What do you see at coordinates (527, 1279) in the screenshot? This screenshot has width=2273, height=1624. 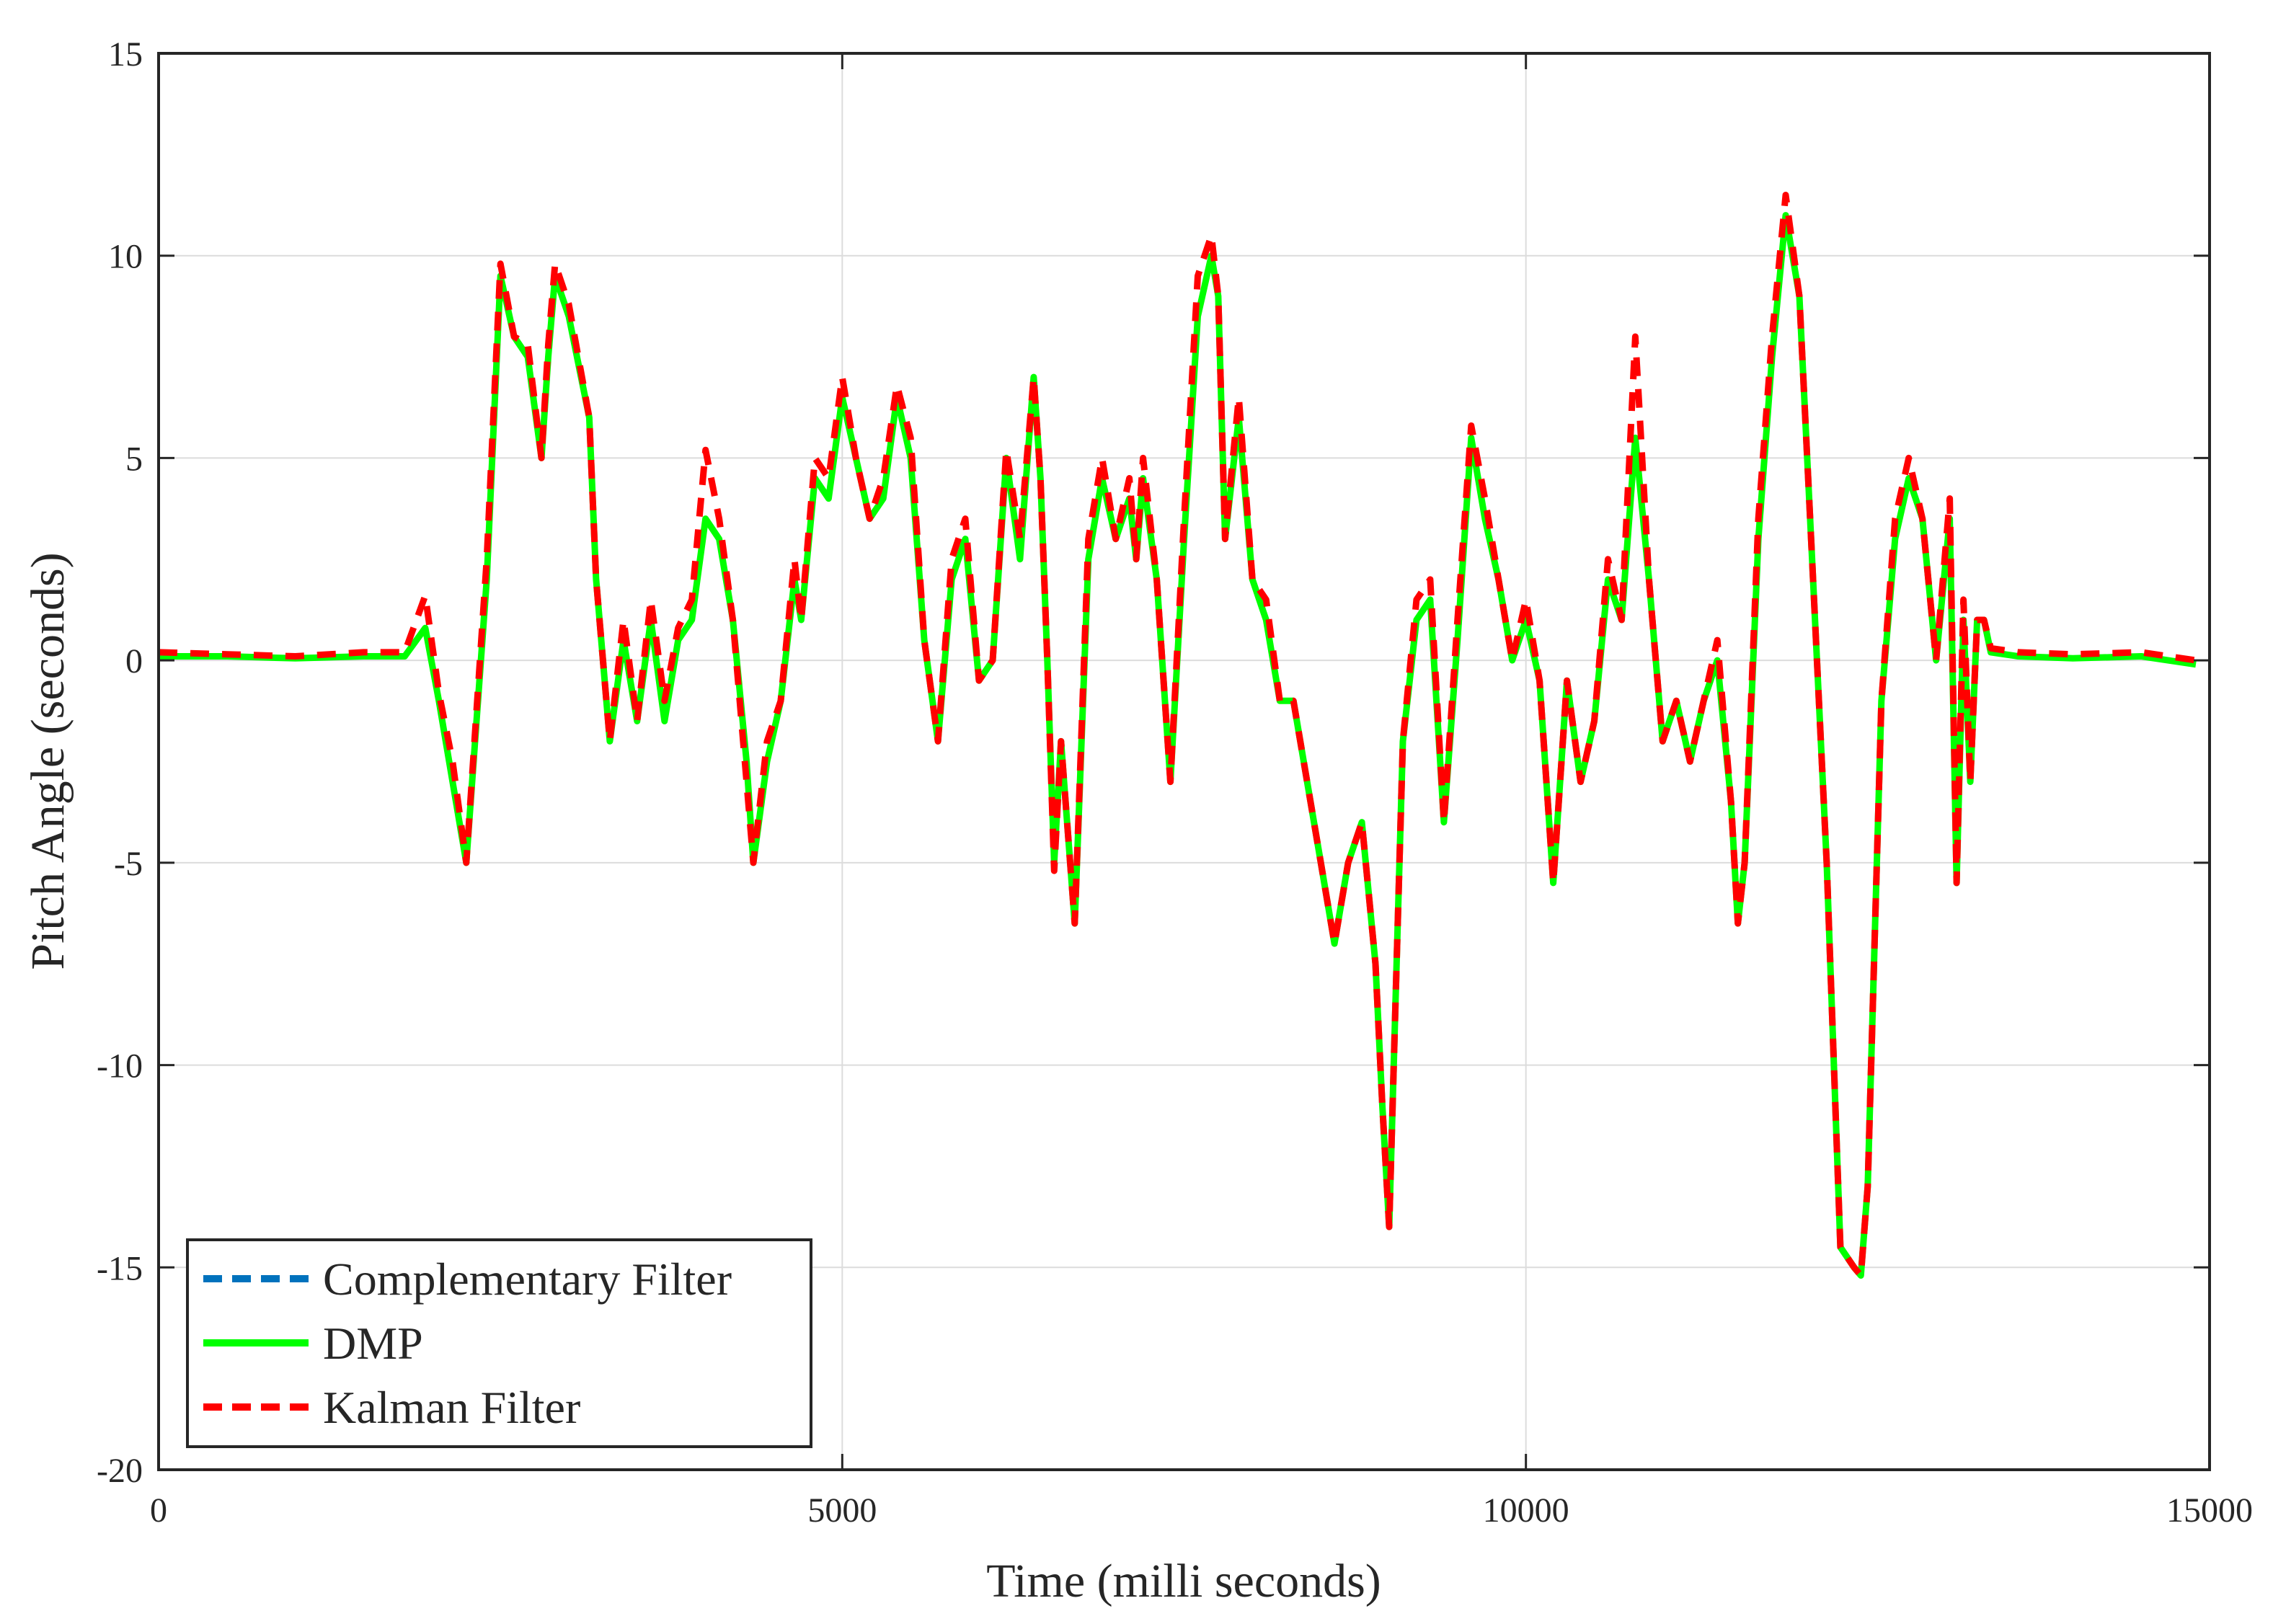 I see `legend-label: Complementary Filter` at bounding box center [527, 1279].